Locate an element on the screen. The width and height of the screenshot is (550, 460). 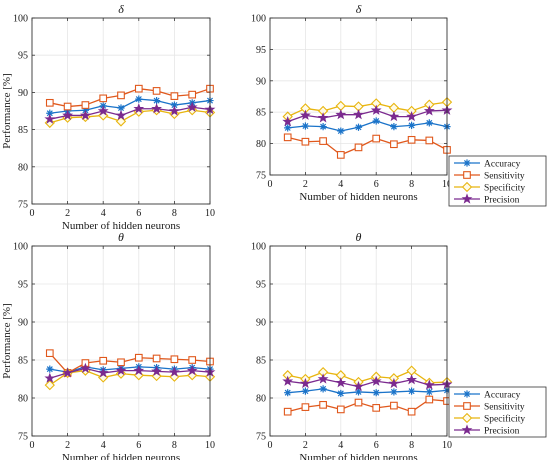
chart-title: θ is located at coordinates (359, 237).